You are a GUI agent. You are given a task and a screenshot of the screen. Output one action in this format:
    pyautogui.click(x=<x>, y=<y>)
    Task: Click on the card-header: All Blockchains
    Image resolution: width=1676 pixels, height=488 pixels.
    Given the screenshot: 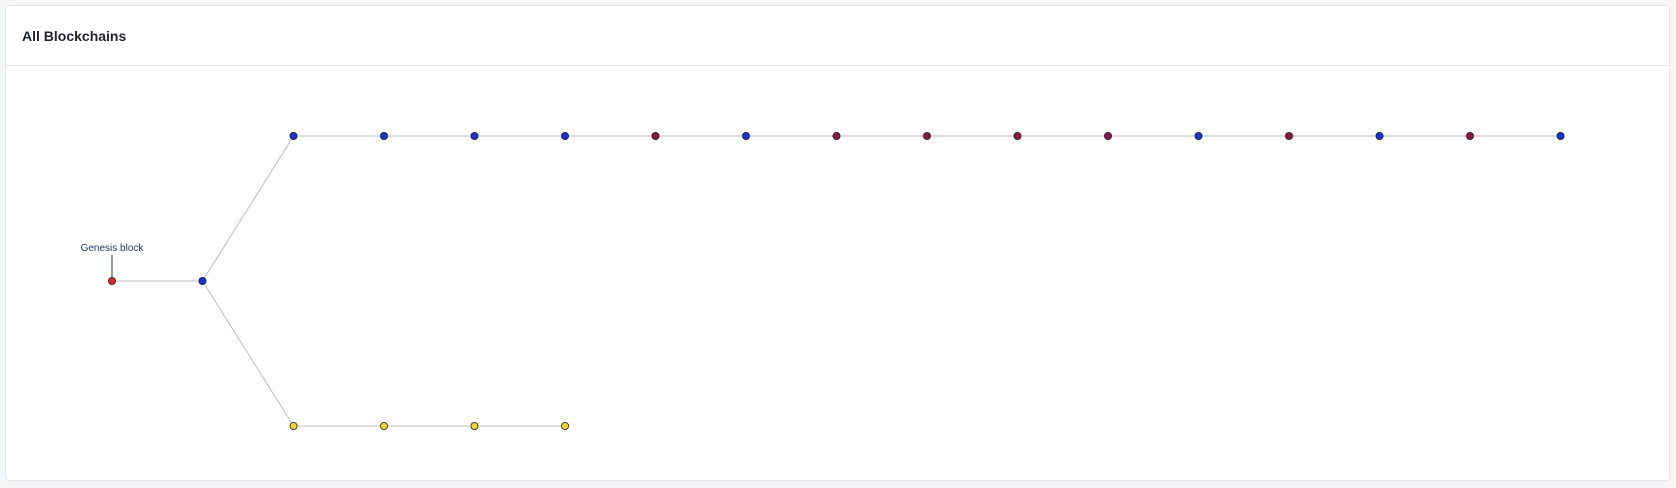 What is the action you would take?
    pyautogui.click(x=837, y=36)
    